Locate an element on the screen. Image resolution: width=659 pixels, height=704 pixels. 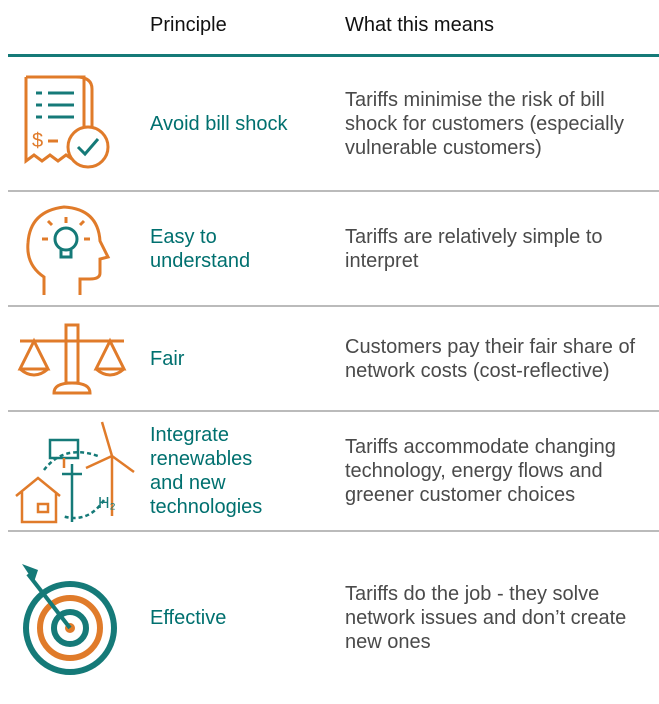
scales-icon is located at coordinates (72, 358).